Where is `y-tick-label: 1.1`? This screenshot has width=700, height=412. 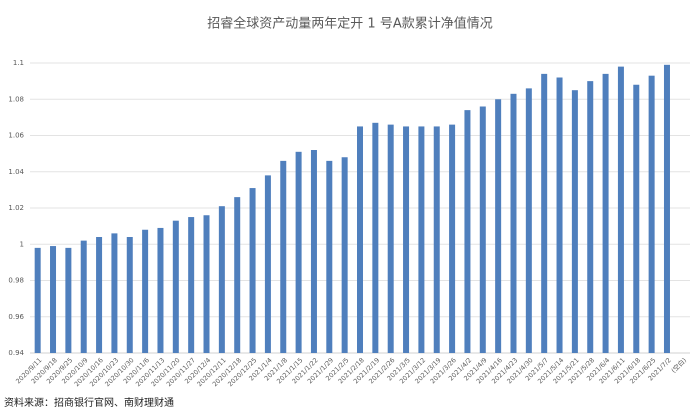 y-tick-label: 1.1 is located at coordinates (18, 63).